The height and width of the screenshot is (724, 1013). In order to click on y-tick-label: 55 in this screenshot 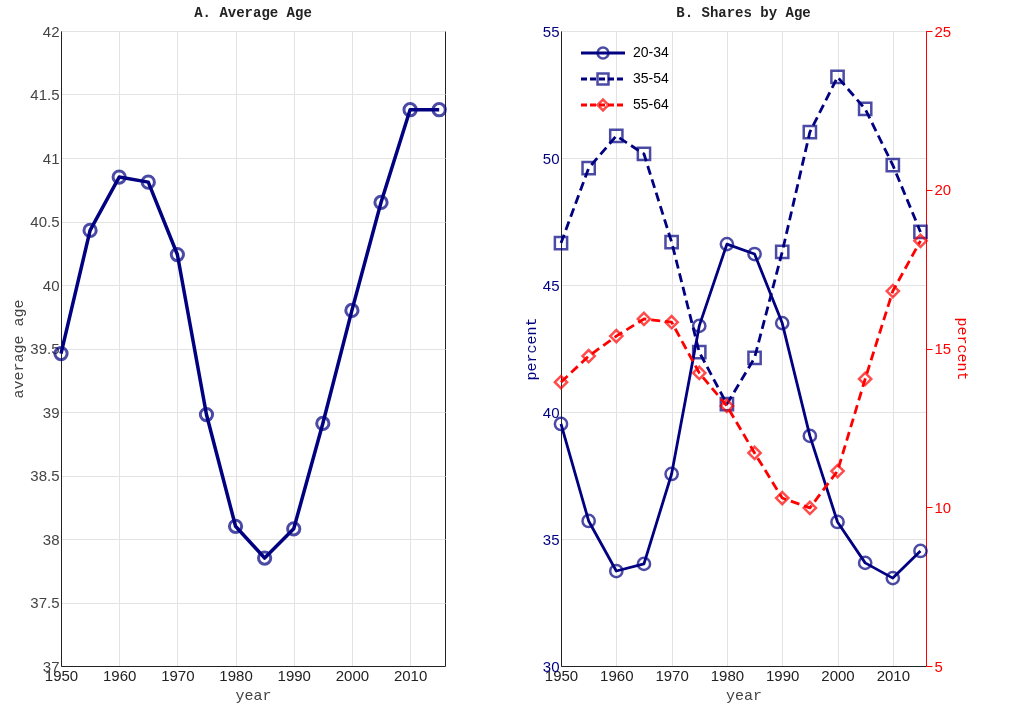, I will do `click(551, 31)`.